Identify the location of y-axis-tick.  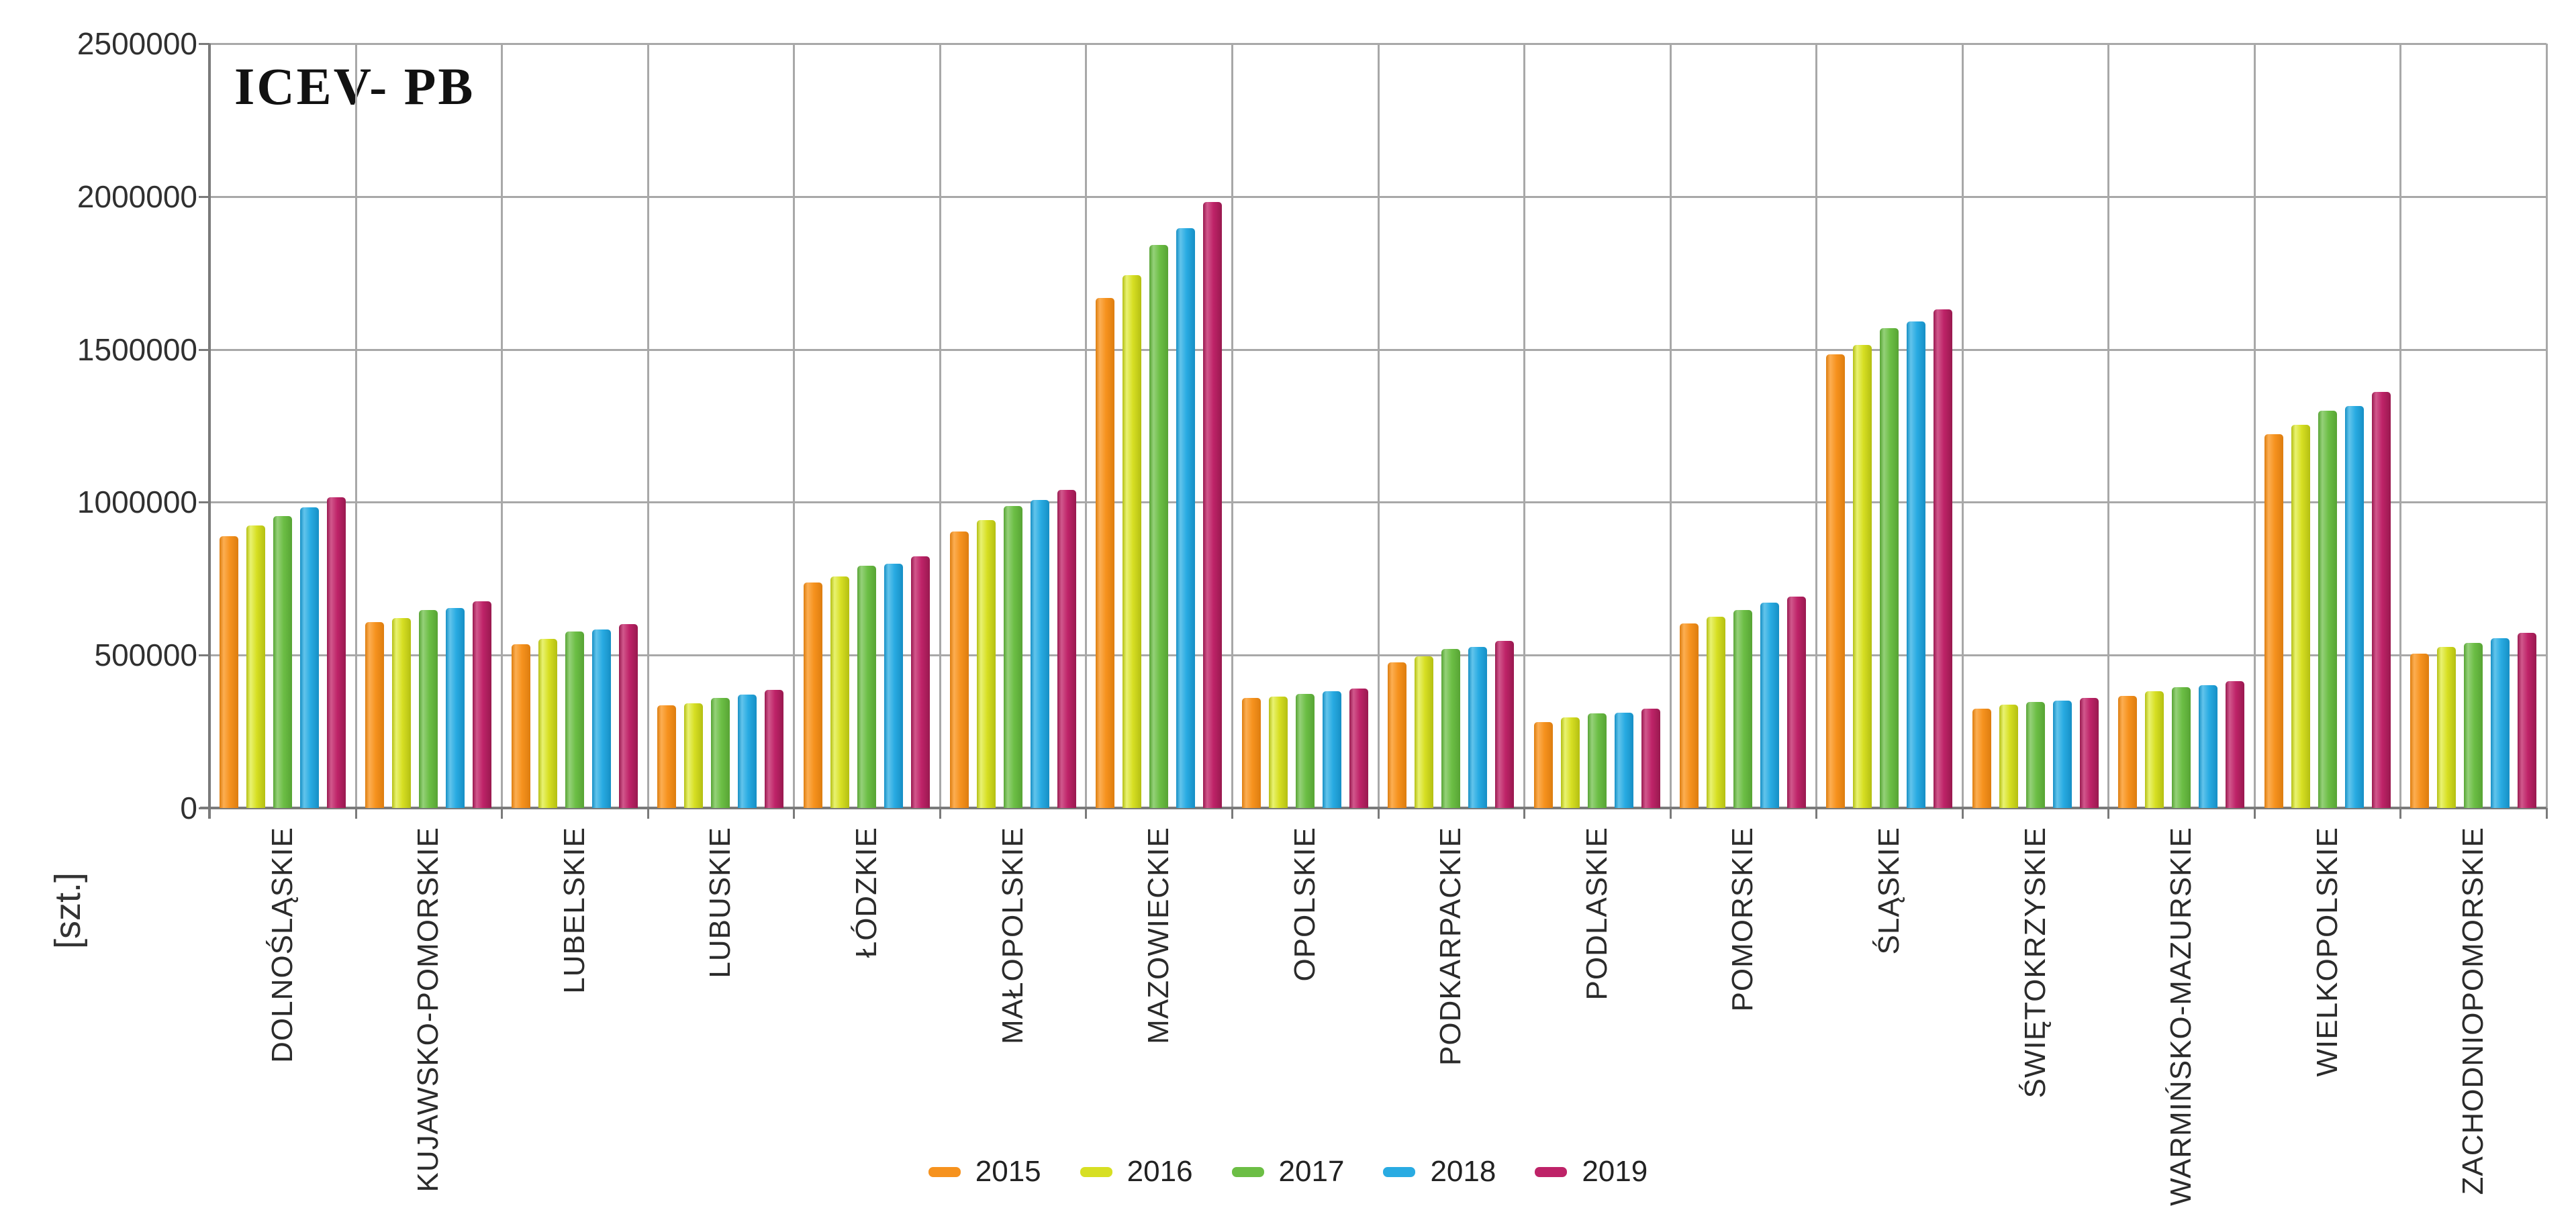
(204, 808).